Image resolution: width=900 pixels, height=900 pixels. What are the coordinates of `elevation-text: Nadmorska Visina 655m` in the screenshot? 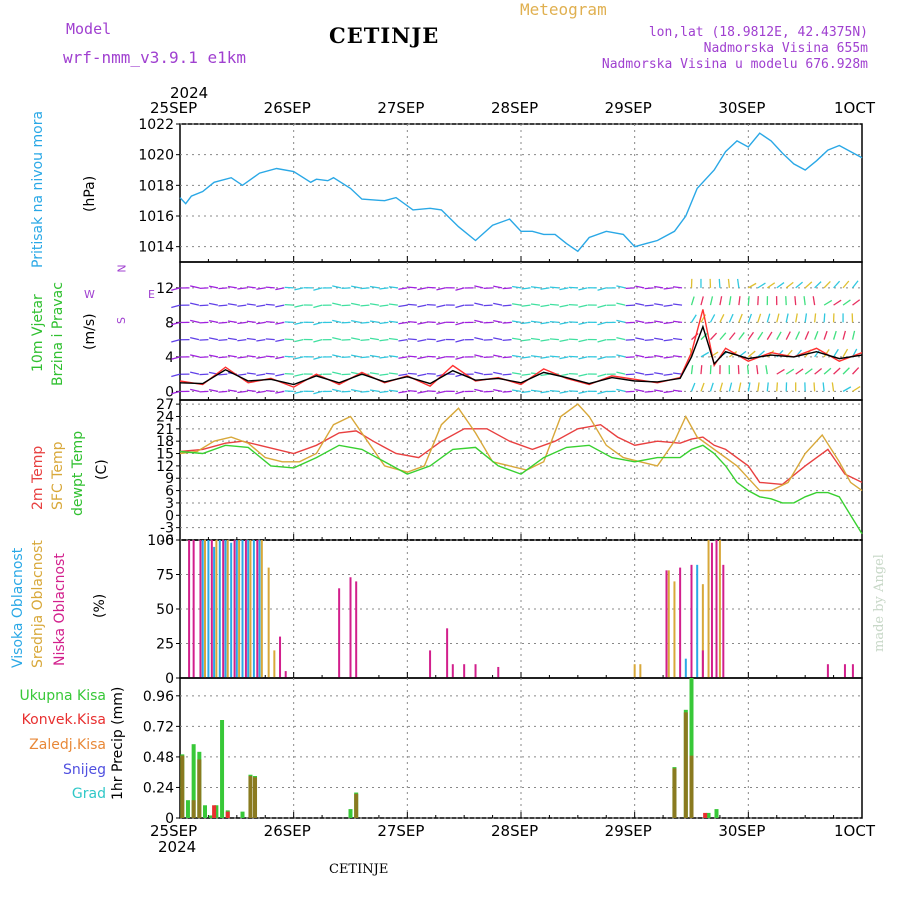 It's located at (785, 48).